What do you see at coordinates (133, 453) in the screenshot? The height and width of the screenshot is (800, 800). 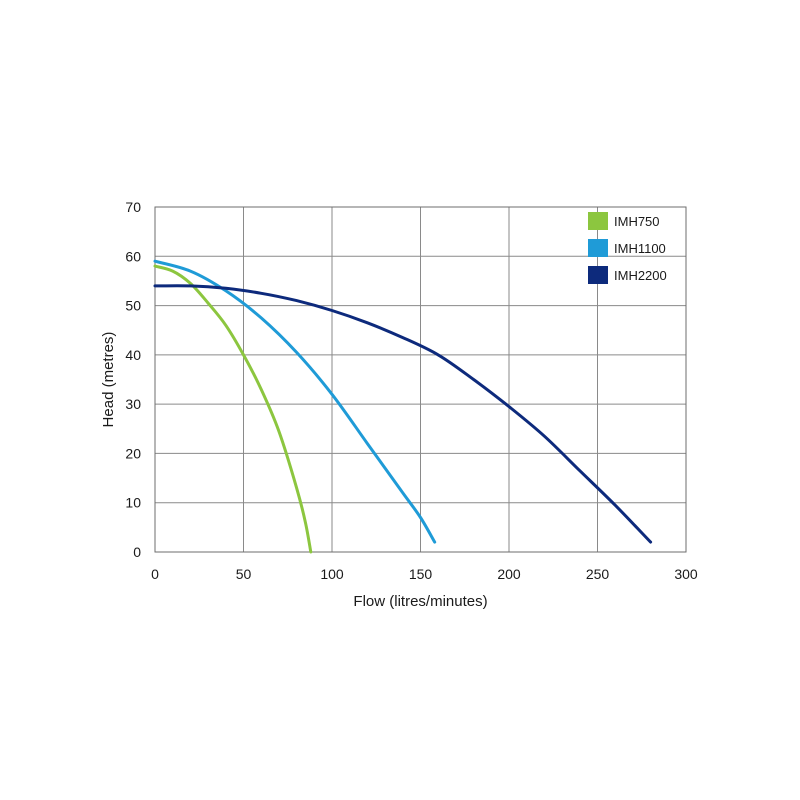 I see `y-tick-label-20: 20` at bounding box center [133, 453].